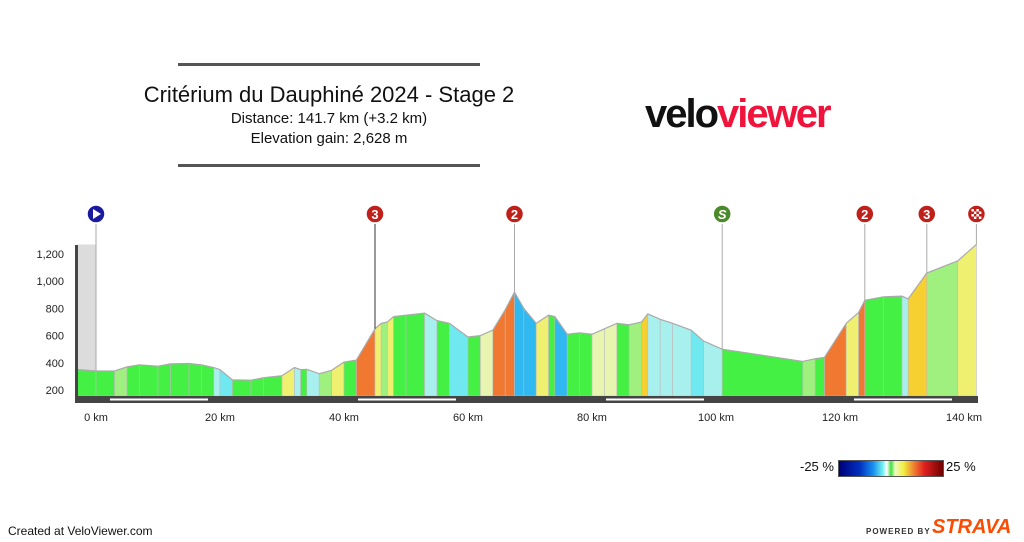  Describe the element at coordinates (964, 418) in the screenshot. I see `x-tick-label: 140 km` at that location.